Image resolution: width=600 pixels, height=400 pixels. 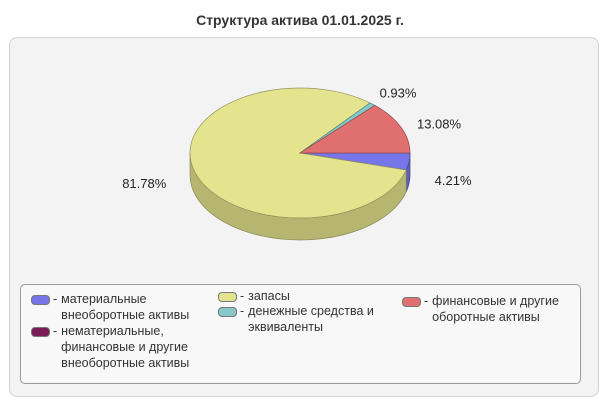 What do you see at coordinates (269, 296) in the screenshot?
I see `legend-label: запасы` at bounding box center [269, 296].